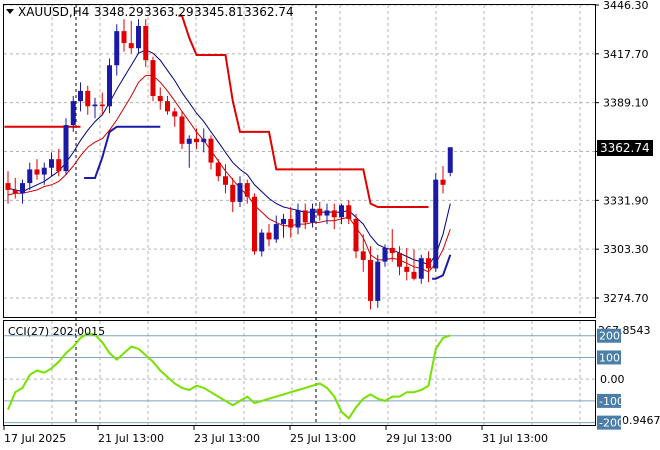 This screenshot has height=450, width=660. What do you see at coordinates (626, 103) in the screenshot?
I see `price-label: 3389.10` at bounding box center [626, 103].